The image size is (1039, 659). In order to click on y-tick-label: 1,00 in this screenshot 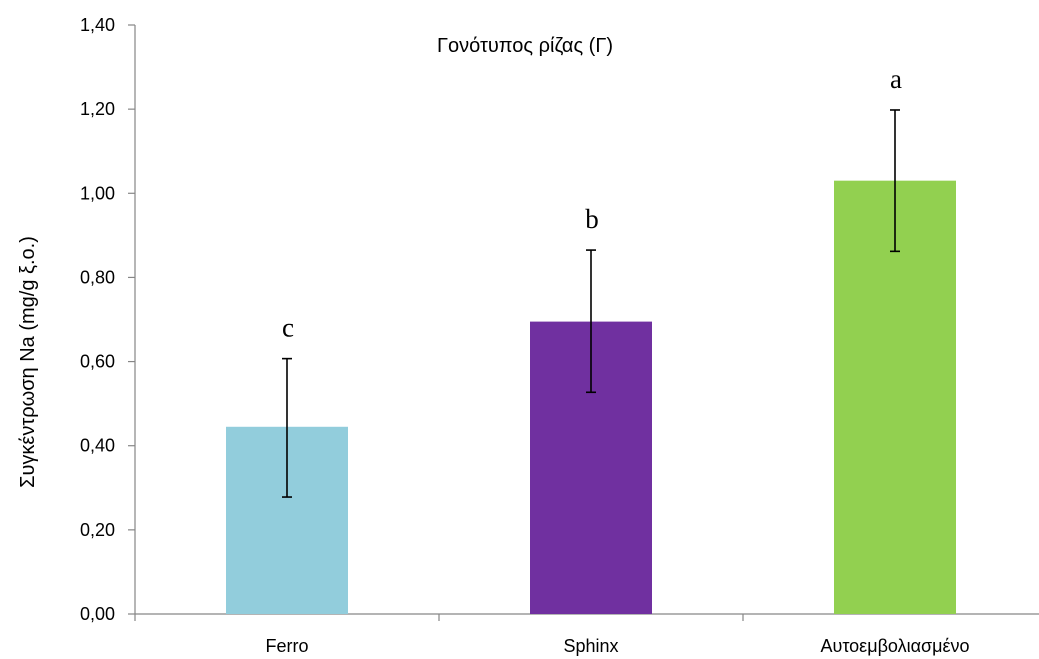, I will do `click(97, 193)`.